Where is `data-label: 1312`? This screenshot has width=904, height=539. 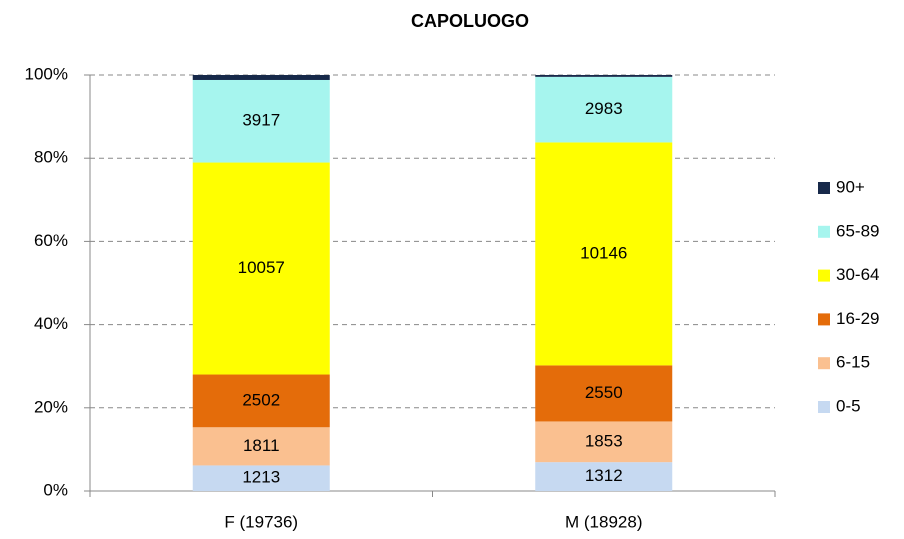 data-label: 1312 is located at coordinates (604, 475).